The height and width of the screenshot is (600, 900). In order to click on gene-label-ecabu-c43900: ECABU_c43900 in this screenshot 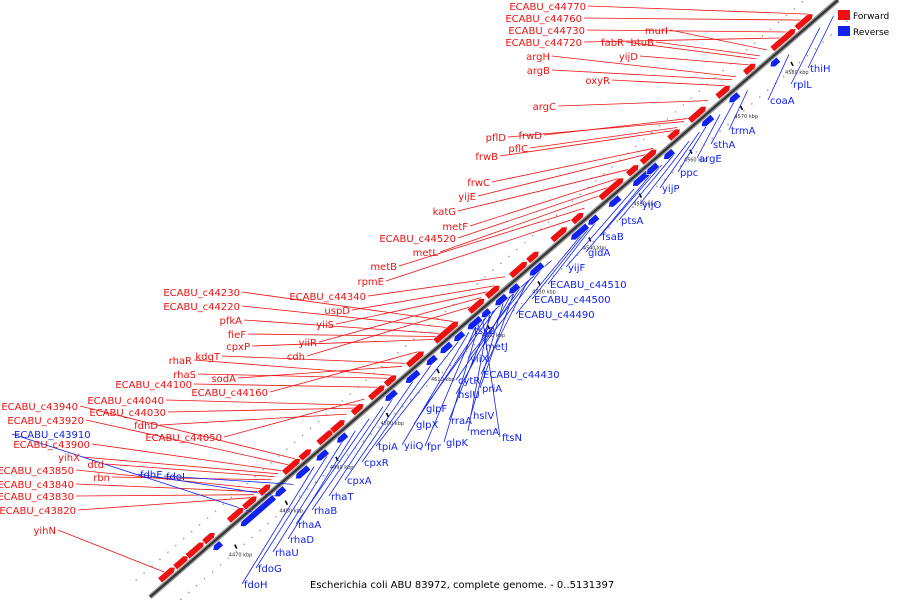, I will do `click(51, 445)`.